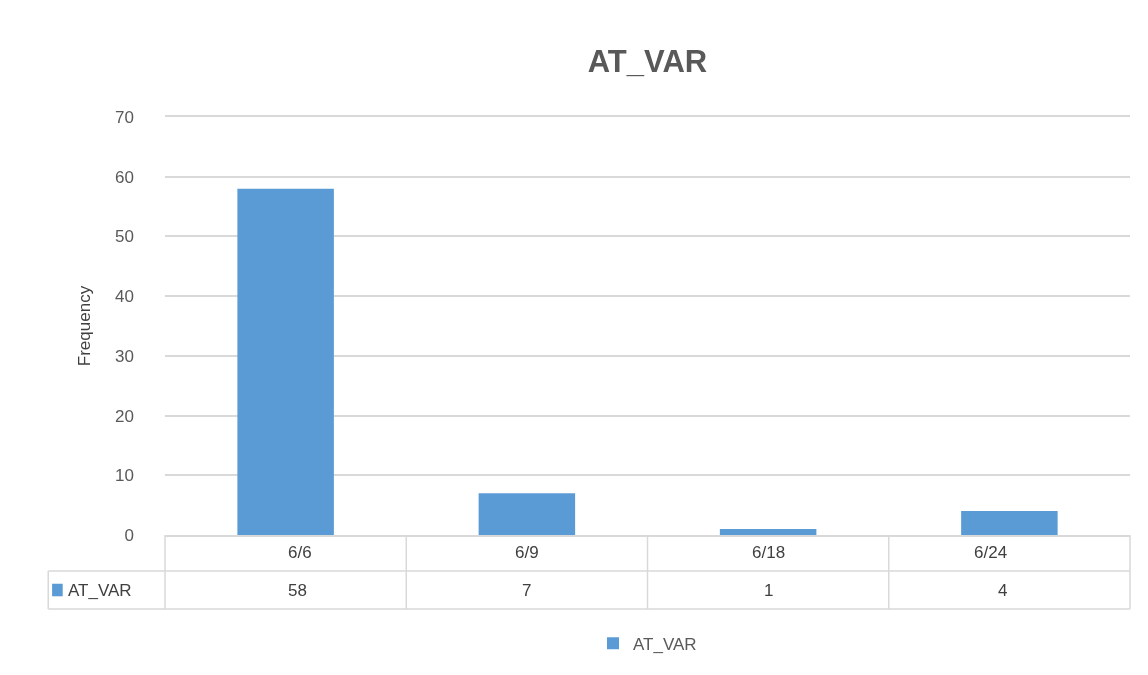  I want to click on x-tick-label: 6/18, so click(769, 552).